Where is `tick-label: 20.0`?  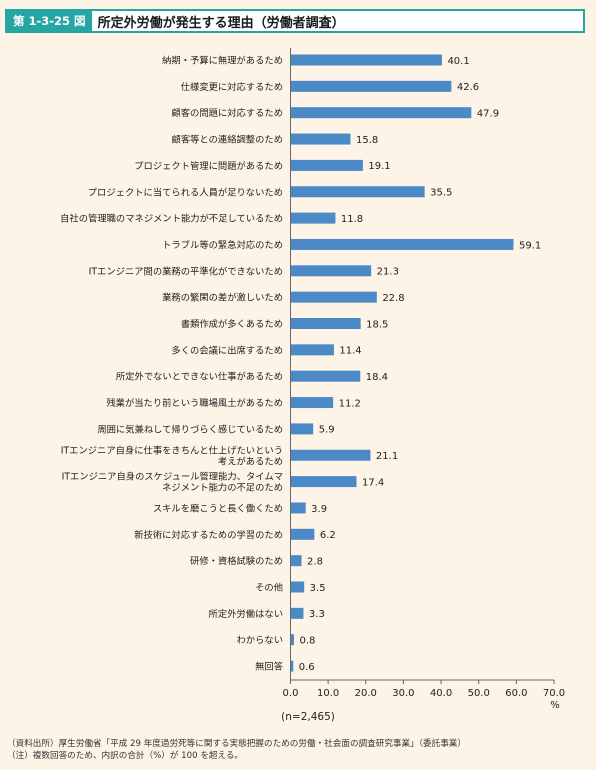
tick-label: 20.0 is located at coordinates (366, 693).